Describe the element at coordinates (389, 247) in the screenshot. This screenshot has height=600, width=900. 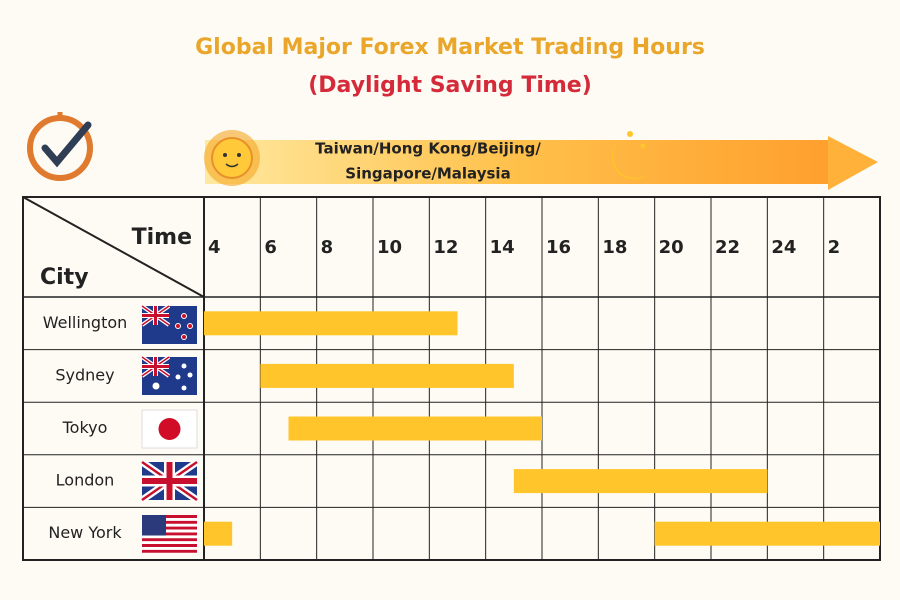
I see `x-tick-label: 10` at that location.